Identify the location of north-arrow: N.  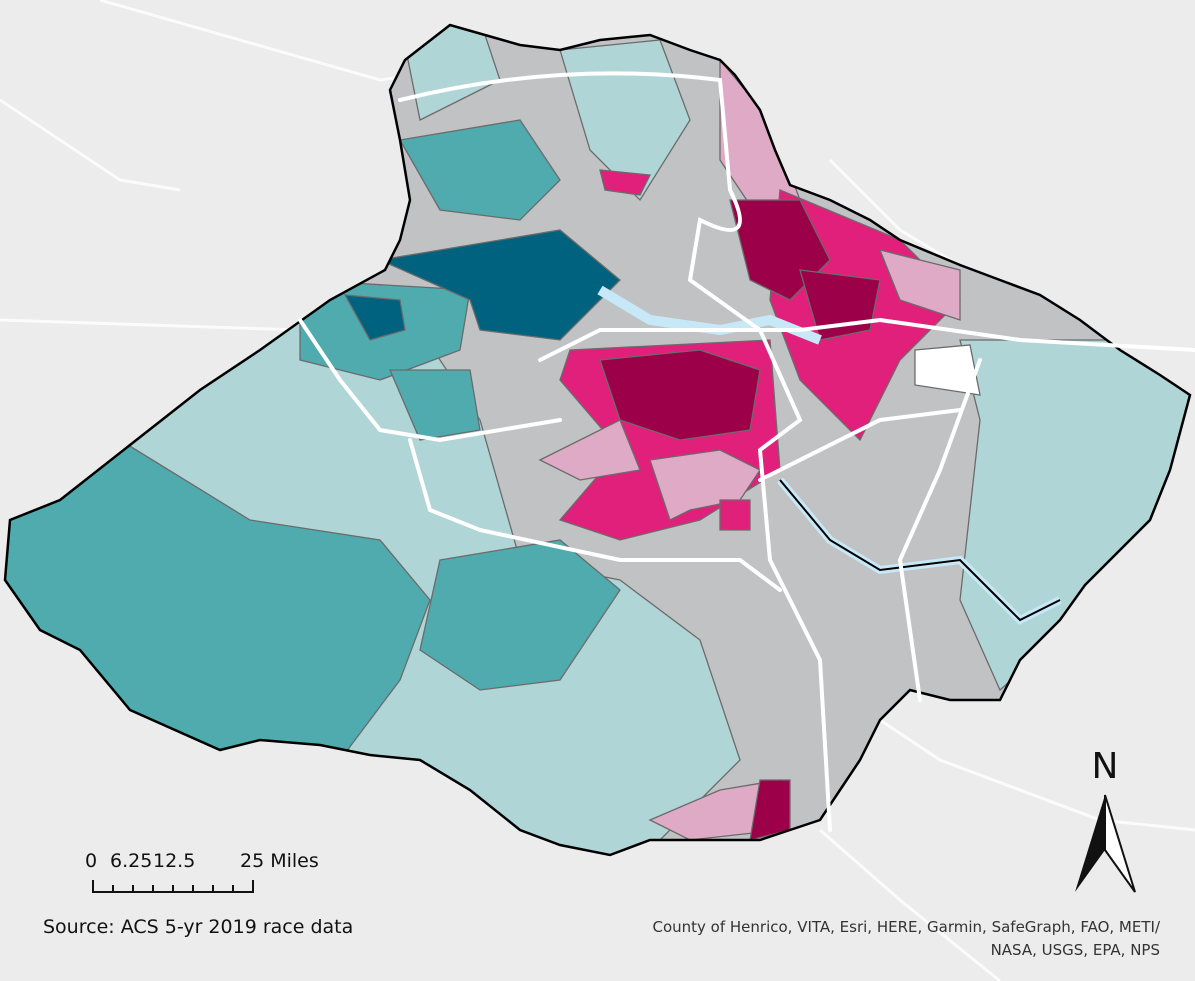
(1105, 819).